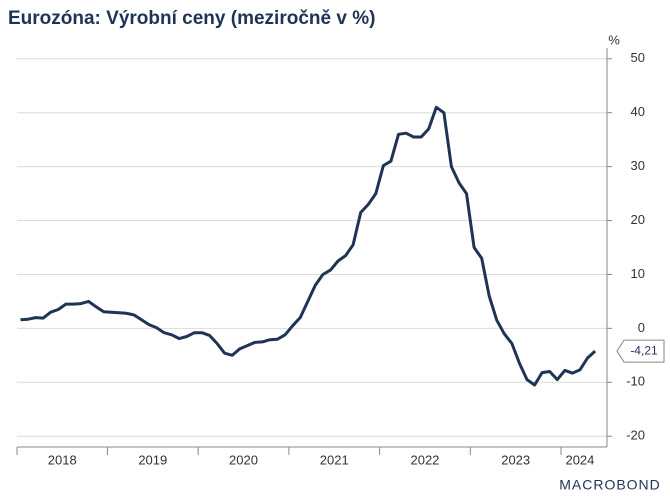 Image resolution: width=670 pixels, height=502 pixels. Describe the element at coordinates (635, 381) in the screenshot. I see `y-tick-label: -10` at that location.